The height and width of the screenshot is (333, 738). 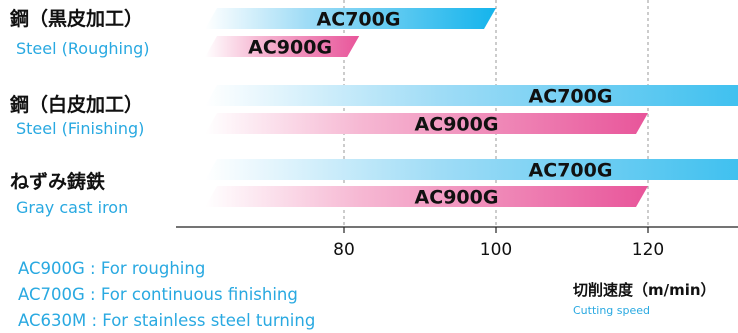 I want to click on x-tick-label: 80, so click(x=344, y=250).